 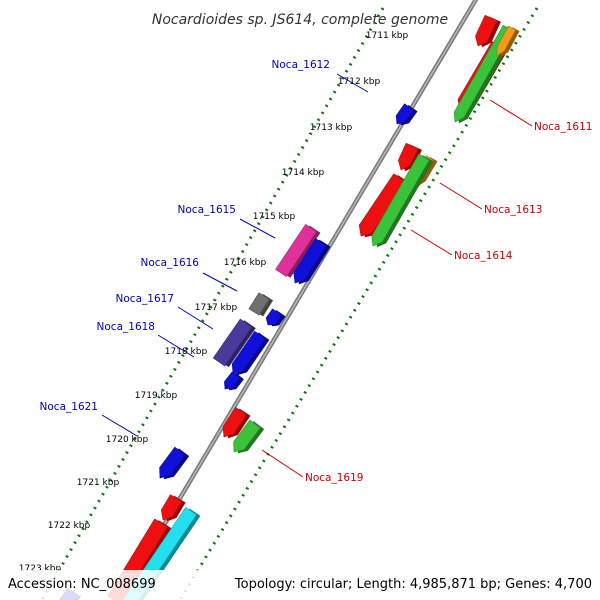 I want to click on gene-arrow-noca-1618-body, so click(x=232, y=342).